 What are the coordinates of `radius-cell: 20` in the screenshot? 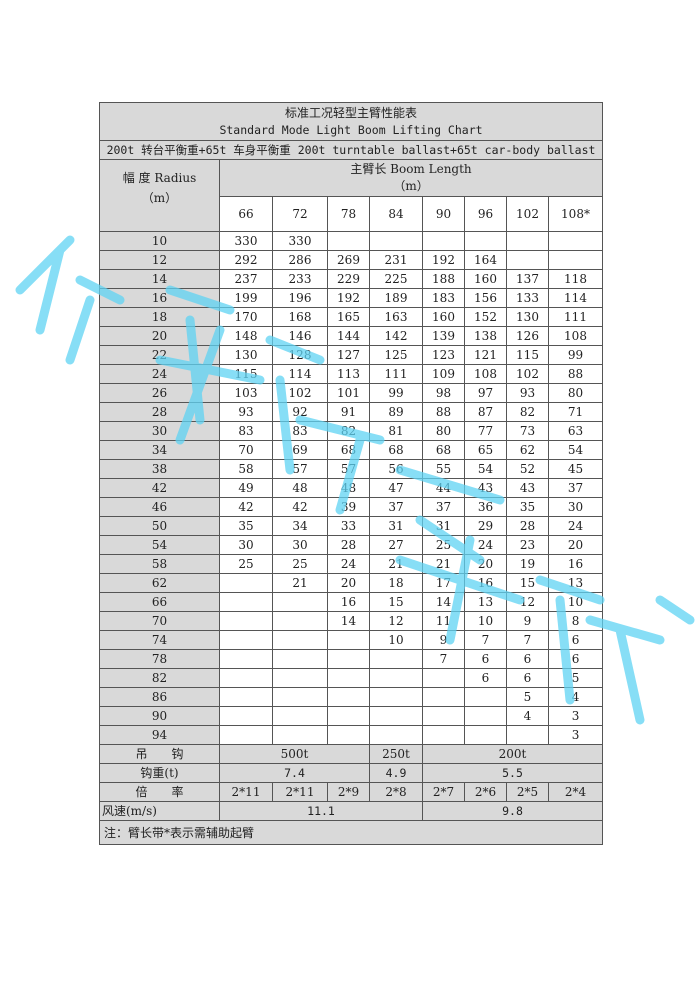 It's located at (159, 336).